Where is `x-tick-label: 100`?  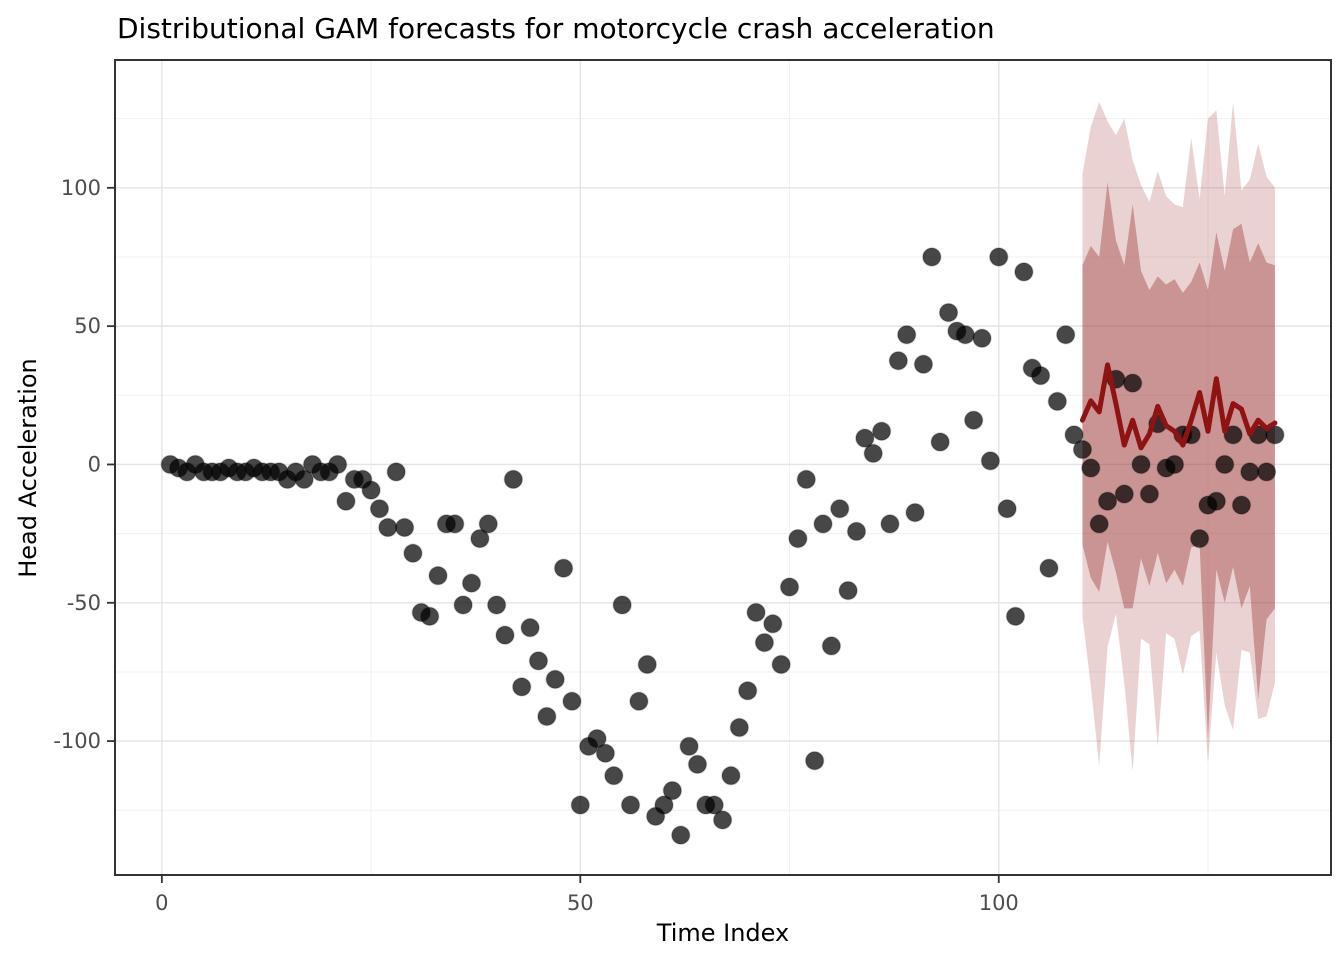 x-tick-label: 100 is located at coordinates (999, 903).